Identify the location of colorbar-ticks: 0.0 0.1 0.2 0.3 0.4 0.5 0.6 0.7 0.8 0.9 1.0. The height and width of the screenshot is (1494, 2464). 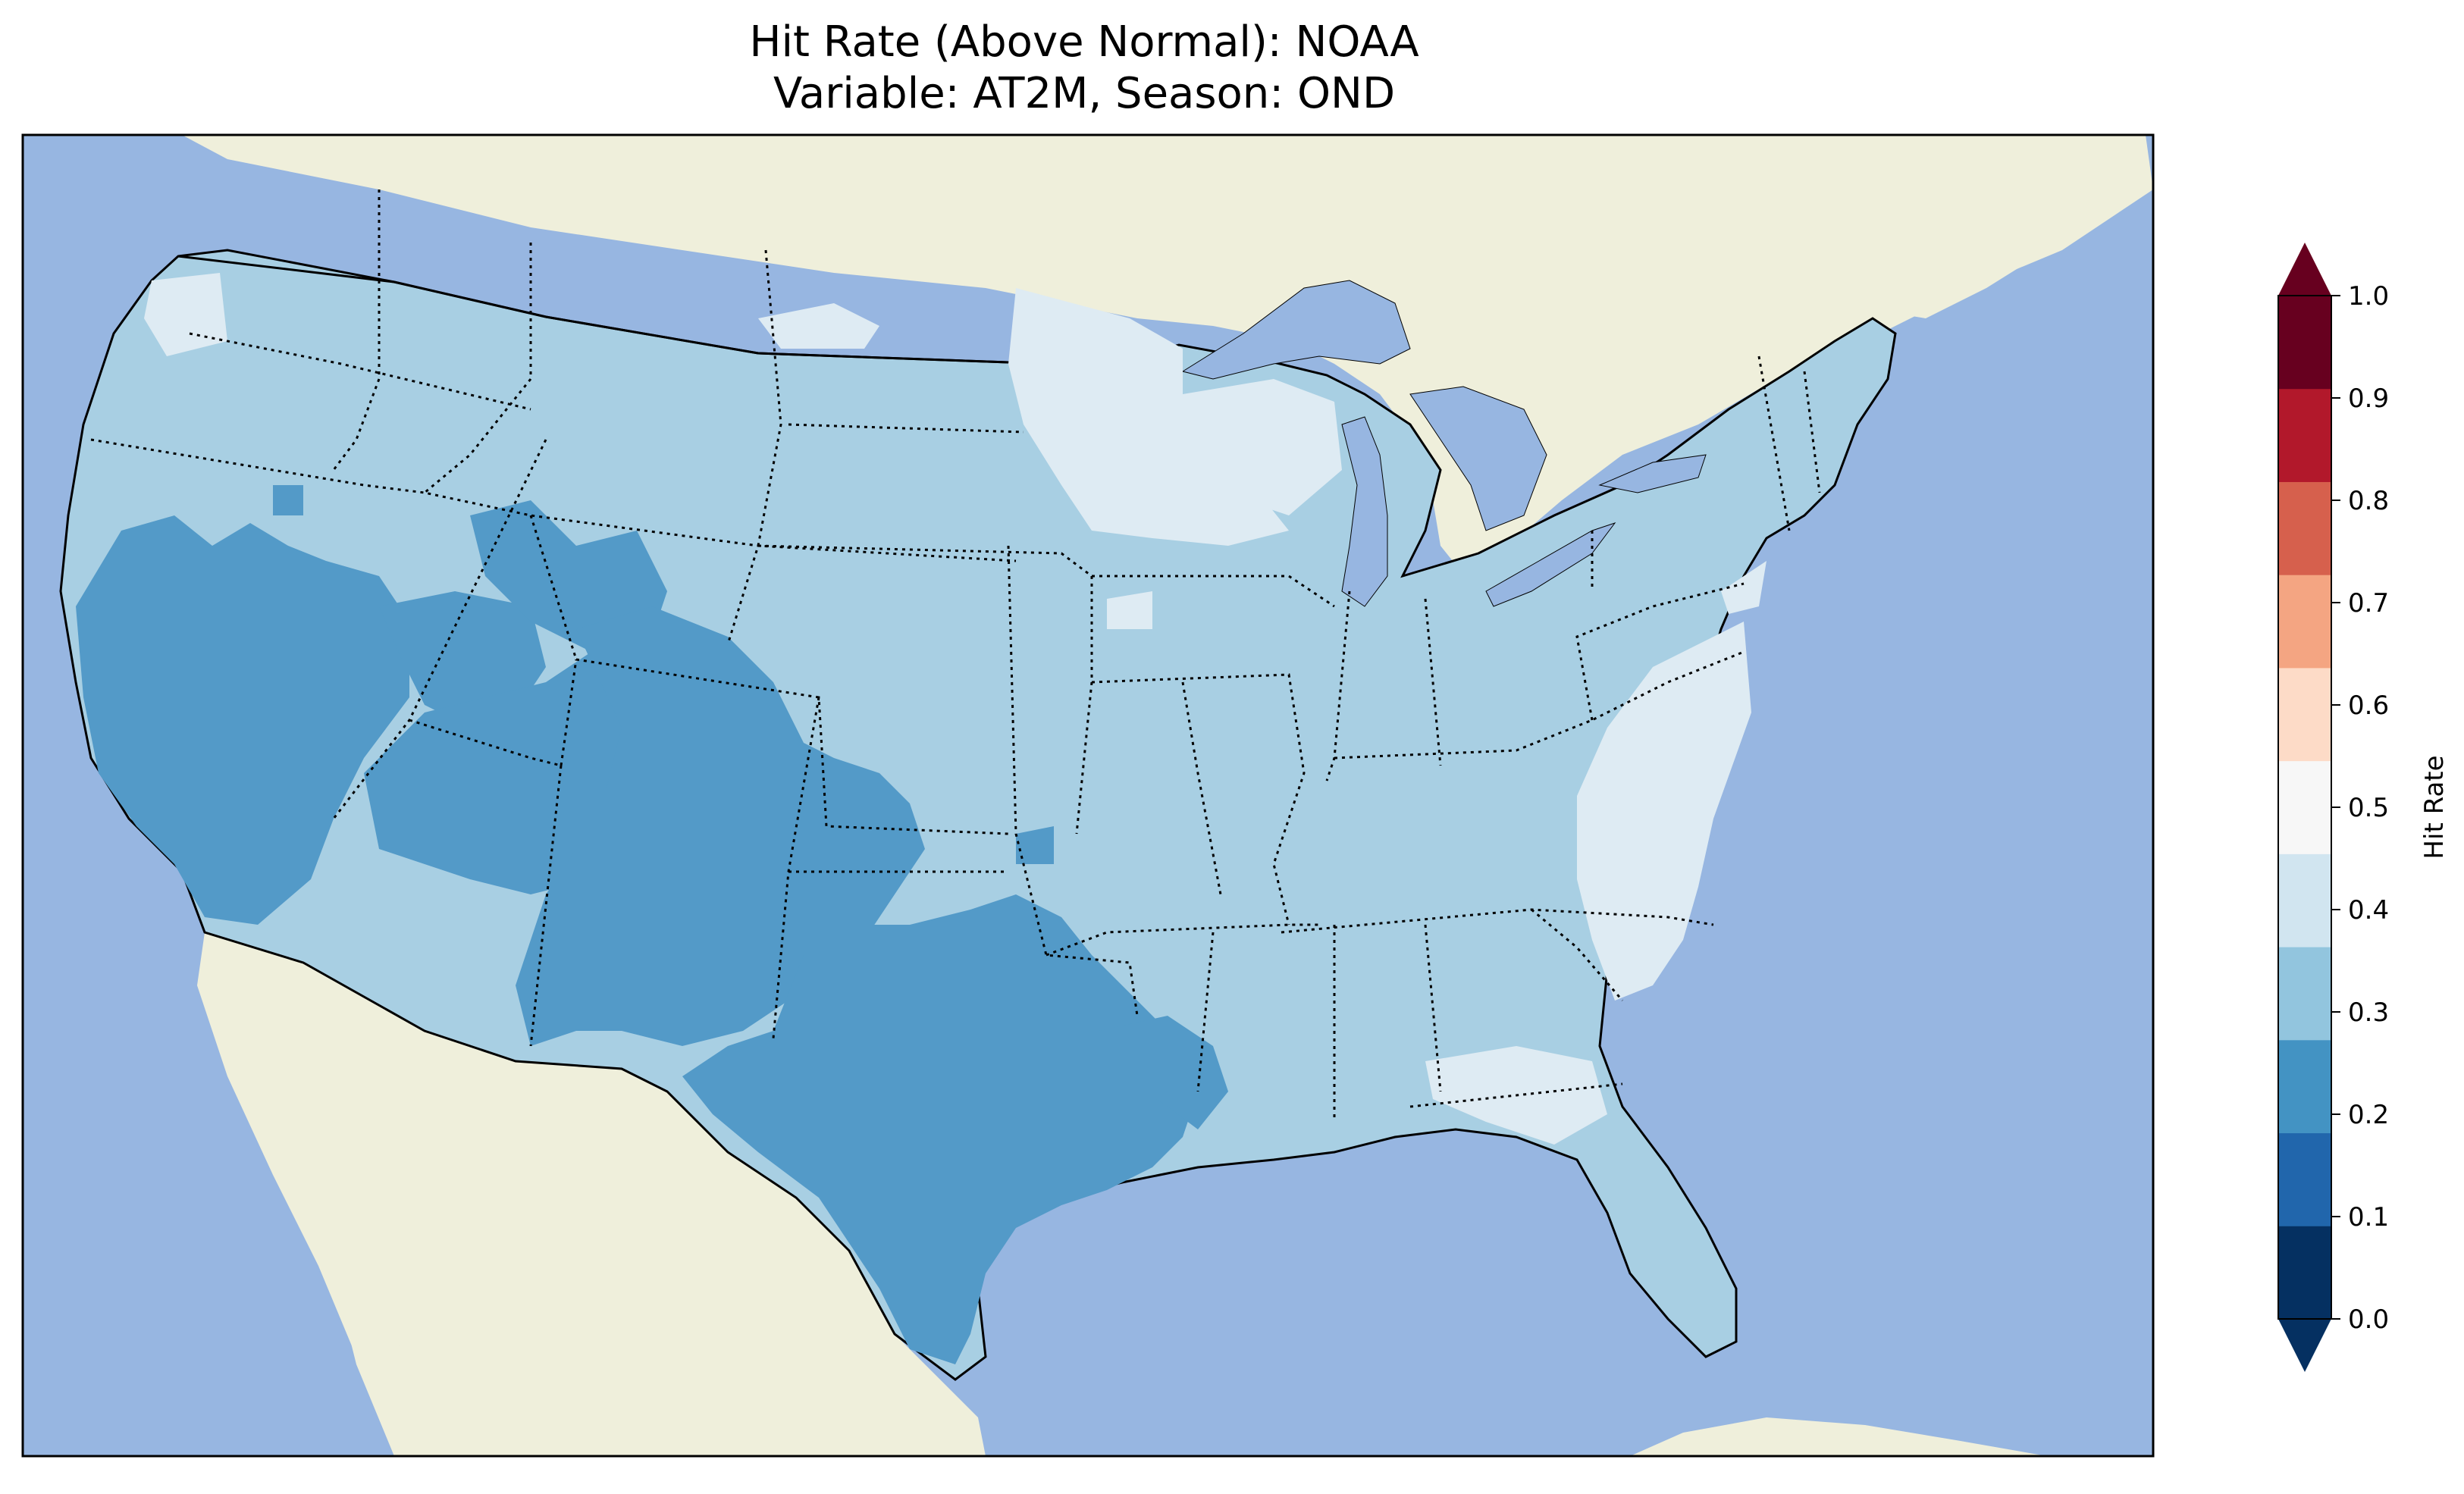
(2360, 808).